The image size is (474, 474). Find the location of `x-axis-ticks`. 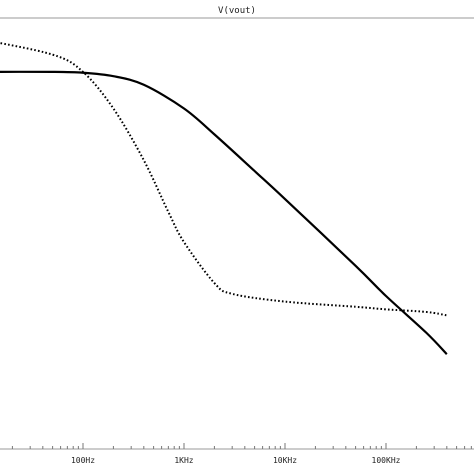

x-axis-ticks is located at coordinates (241, 446).